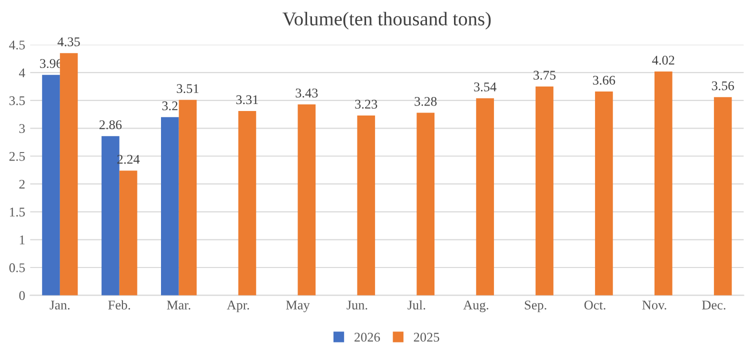 The height and width of the screenshot is (358, 755). Describe the element at coordinates (17, 156) in the screenshot. I see `y-tick-label: 2.5` at that location.